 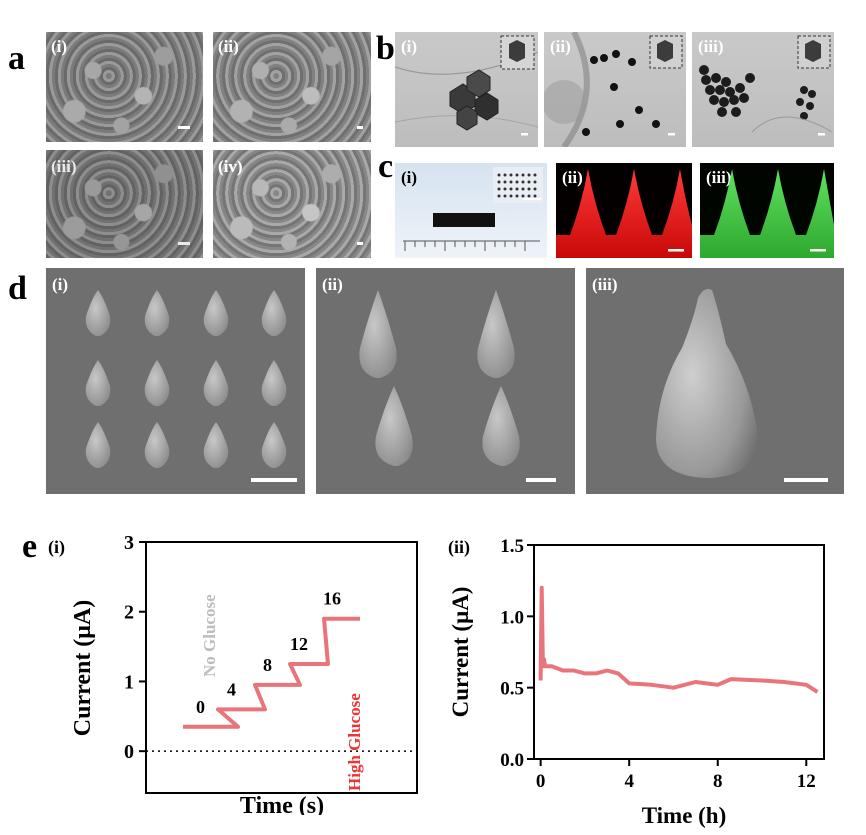 I want to click on tem-image-b-ii: (ii), so click(x=615, y=89).